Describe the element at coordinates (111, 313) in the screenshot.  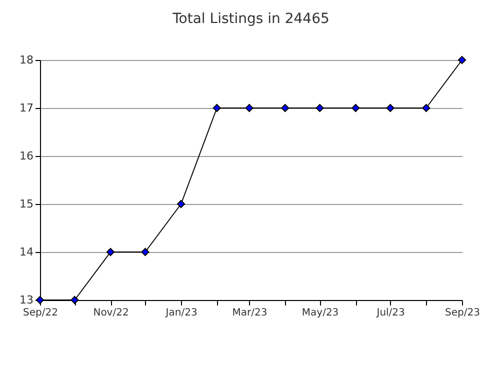
I see `x-tick-label: Nov/22` at that location.